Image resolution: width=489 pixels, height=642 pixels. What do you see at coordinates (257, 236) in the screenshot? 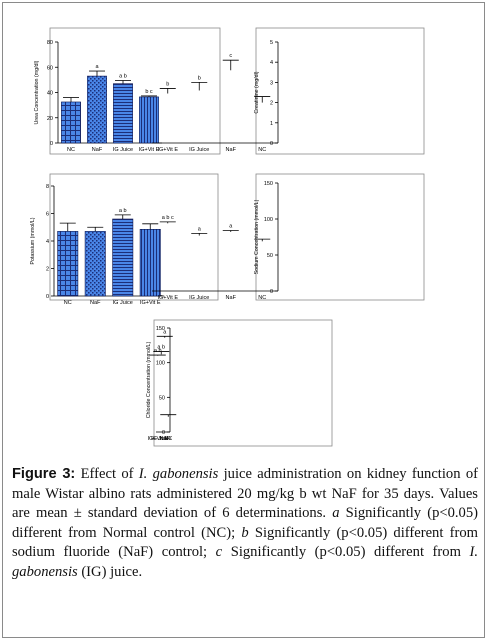
I see `y-axis-label: Sodium Concentration (mmol/L)` at bounding box center [257, 236].